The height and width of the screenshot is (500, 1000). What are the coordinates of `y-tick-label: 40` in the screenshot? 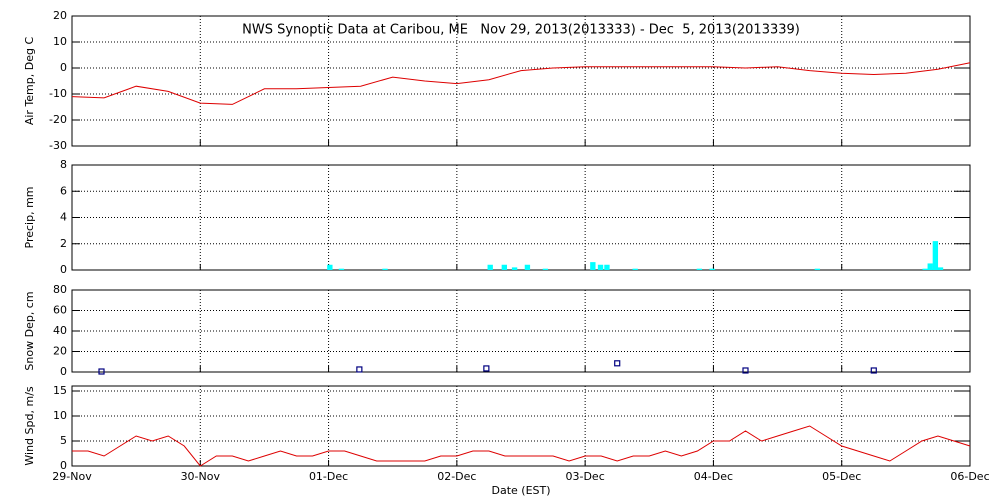 It's located at (60, 330).